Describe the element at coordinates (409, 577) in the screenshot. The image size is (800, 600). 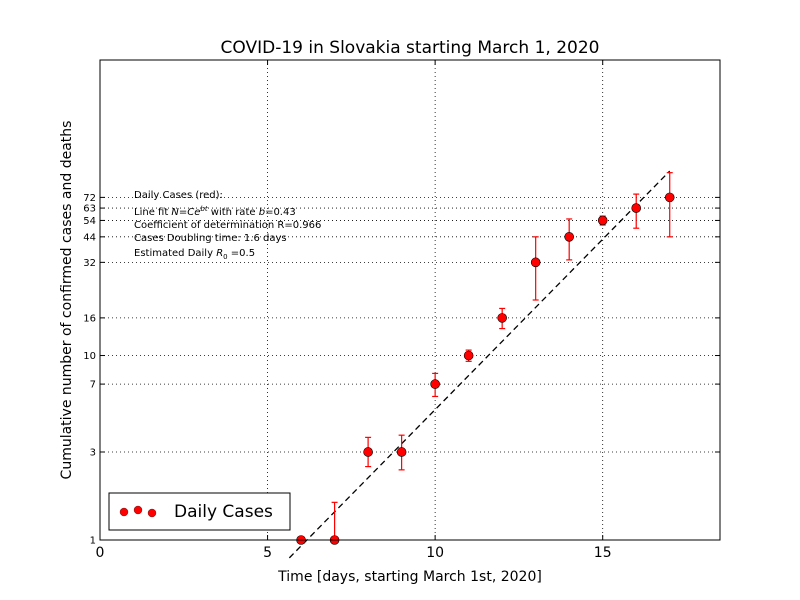
I see `x-axis-label: Time [days, starting March 1st, 2020]` at that location.